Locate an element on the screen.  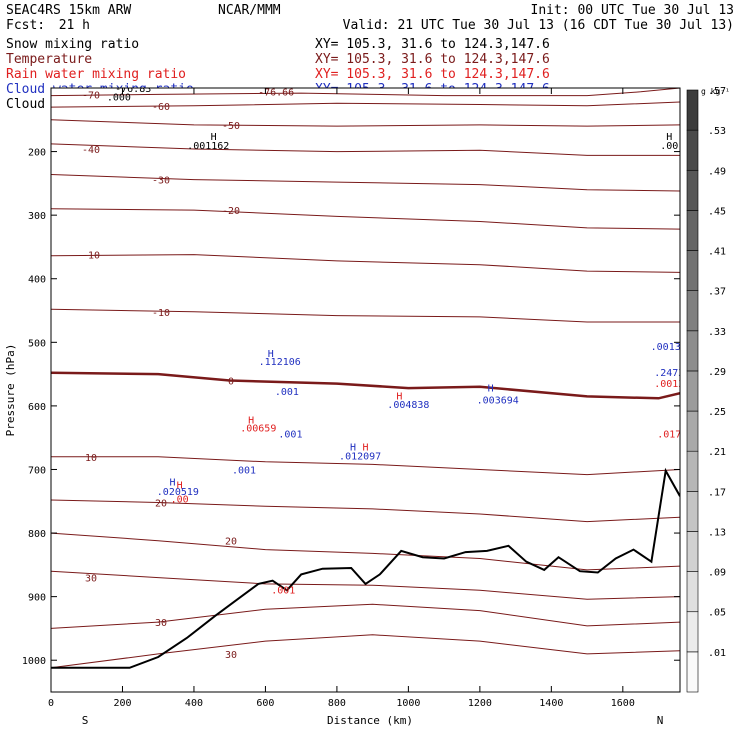
colorbar-label: .41 is located at coordinates (717, 252).